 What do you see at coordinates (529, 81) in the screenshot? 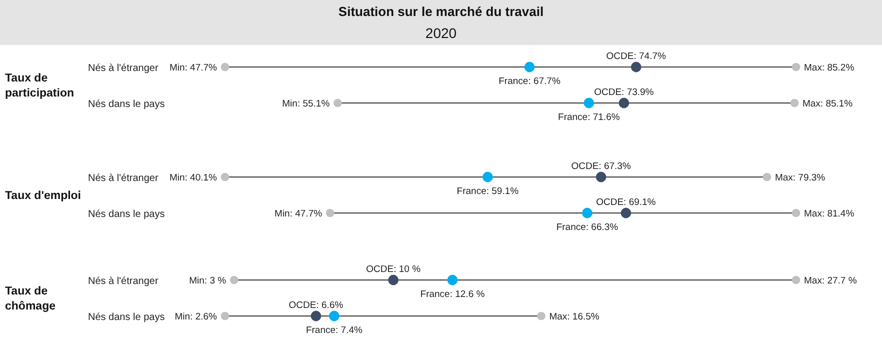
I see `data-label: France: 67.7%` at bounding box center [529, 81].